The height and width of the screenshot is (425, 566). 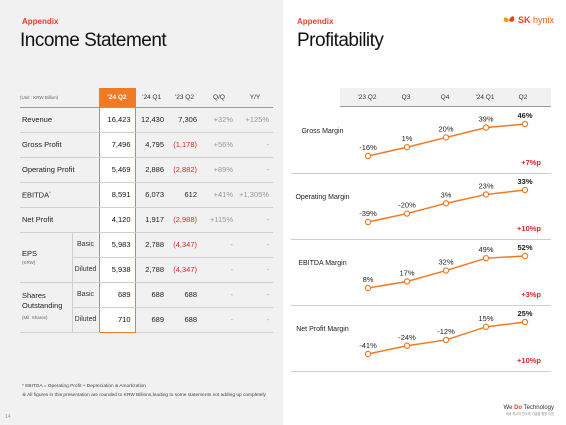 I want to click on profitability-row: Net Profit Margin -41% -24% -12% 15% 25% +10%p, so click(x=421, y=339).